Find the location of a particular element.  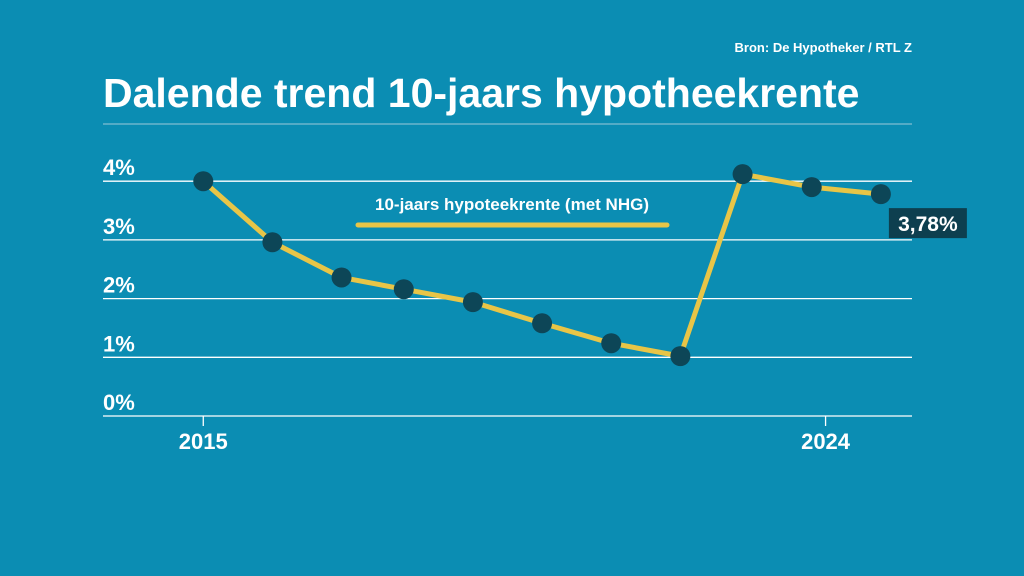

x-tick-label: 2015 is located at coordinates (203, 441).